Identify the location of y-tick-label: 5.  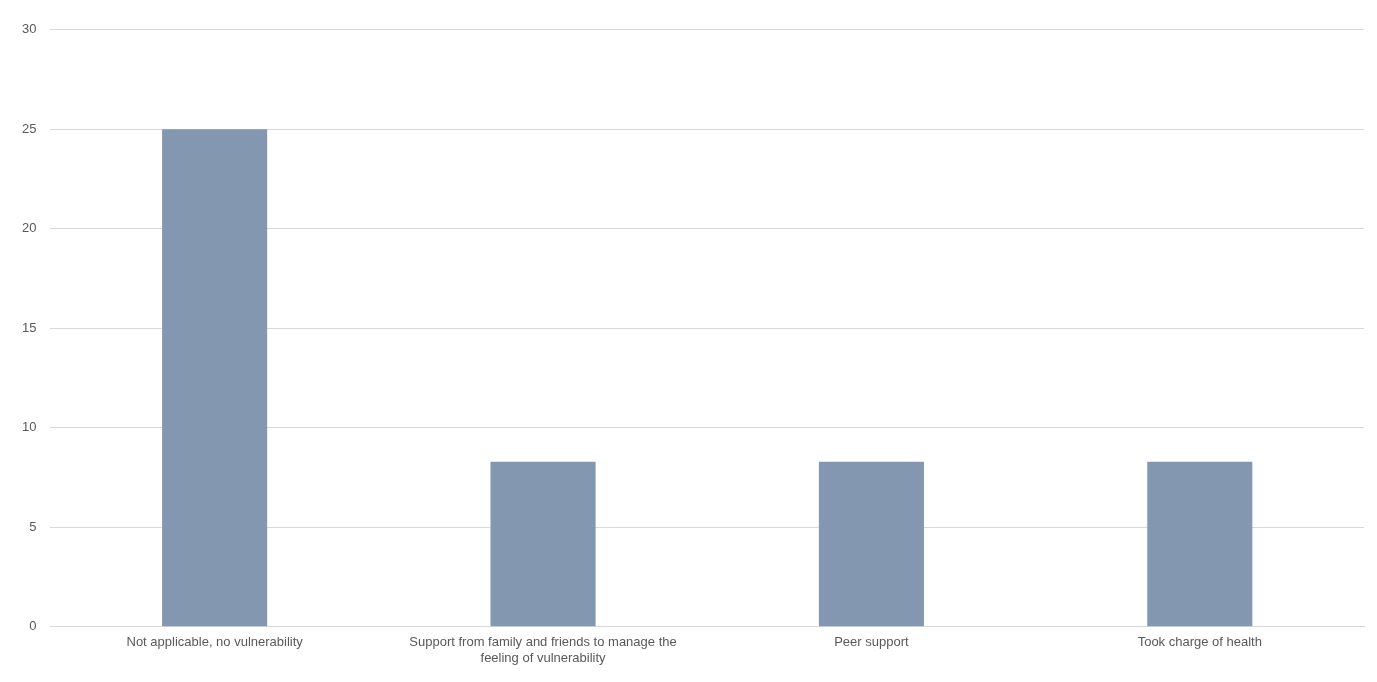
(33, 526).